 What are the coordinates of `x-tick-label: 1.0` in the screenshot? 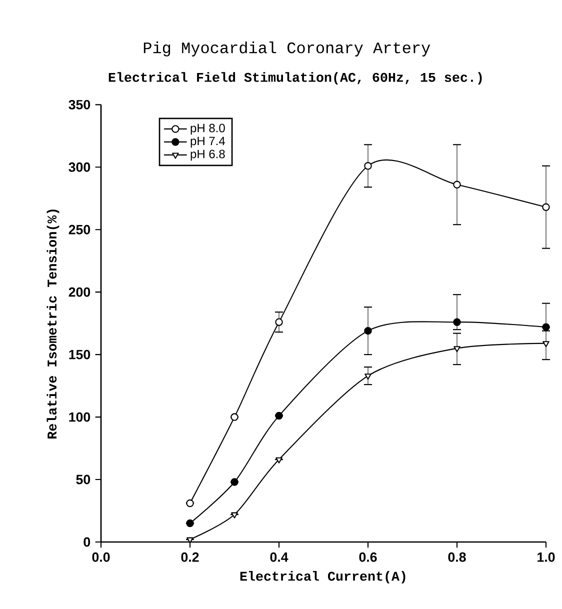 It's located at (546, 557).